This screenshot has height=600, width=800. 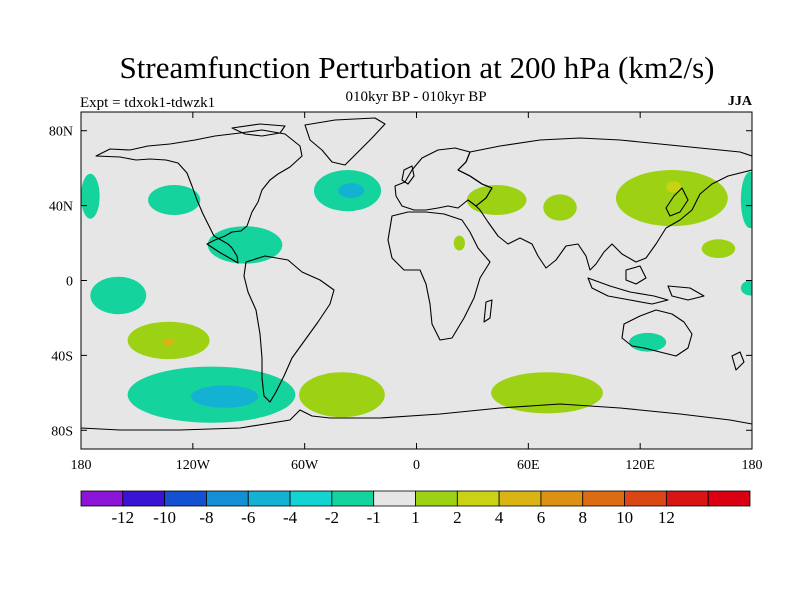 What do you see at coordinates (118, 295) in the screenshot?
I see `anomaly-pacific-equatorial-negative` at bounding box center [118, 295].